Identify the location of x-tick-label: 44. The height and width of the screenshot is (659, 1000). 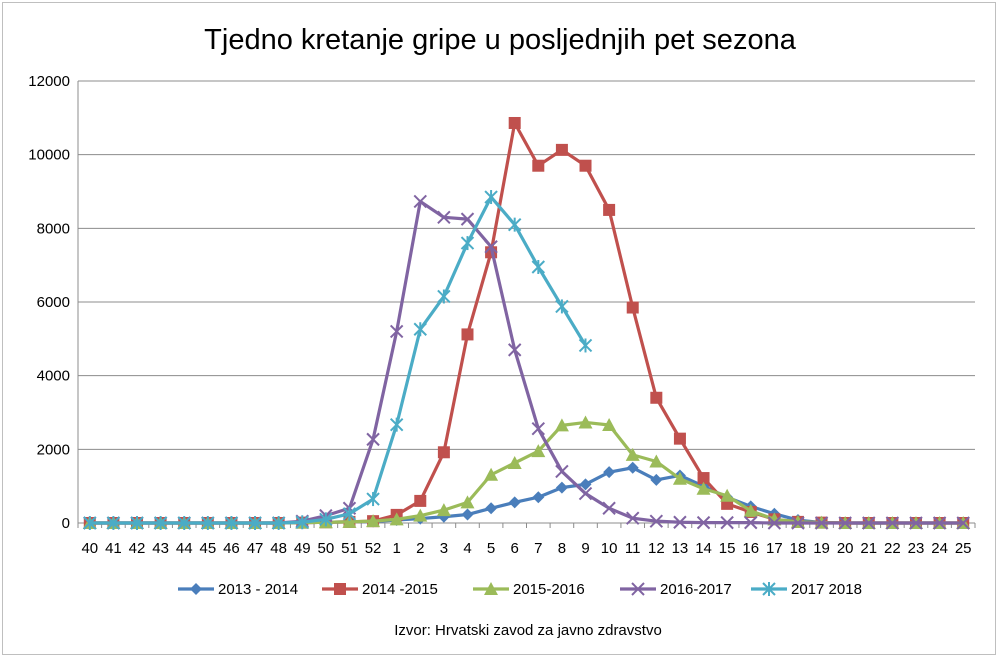
(184, 548).